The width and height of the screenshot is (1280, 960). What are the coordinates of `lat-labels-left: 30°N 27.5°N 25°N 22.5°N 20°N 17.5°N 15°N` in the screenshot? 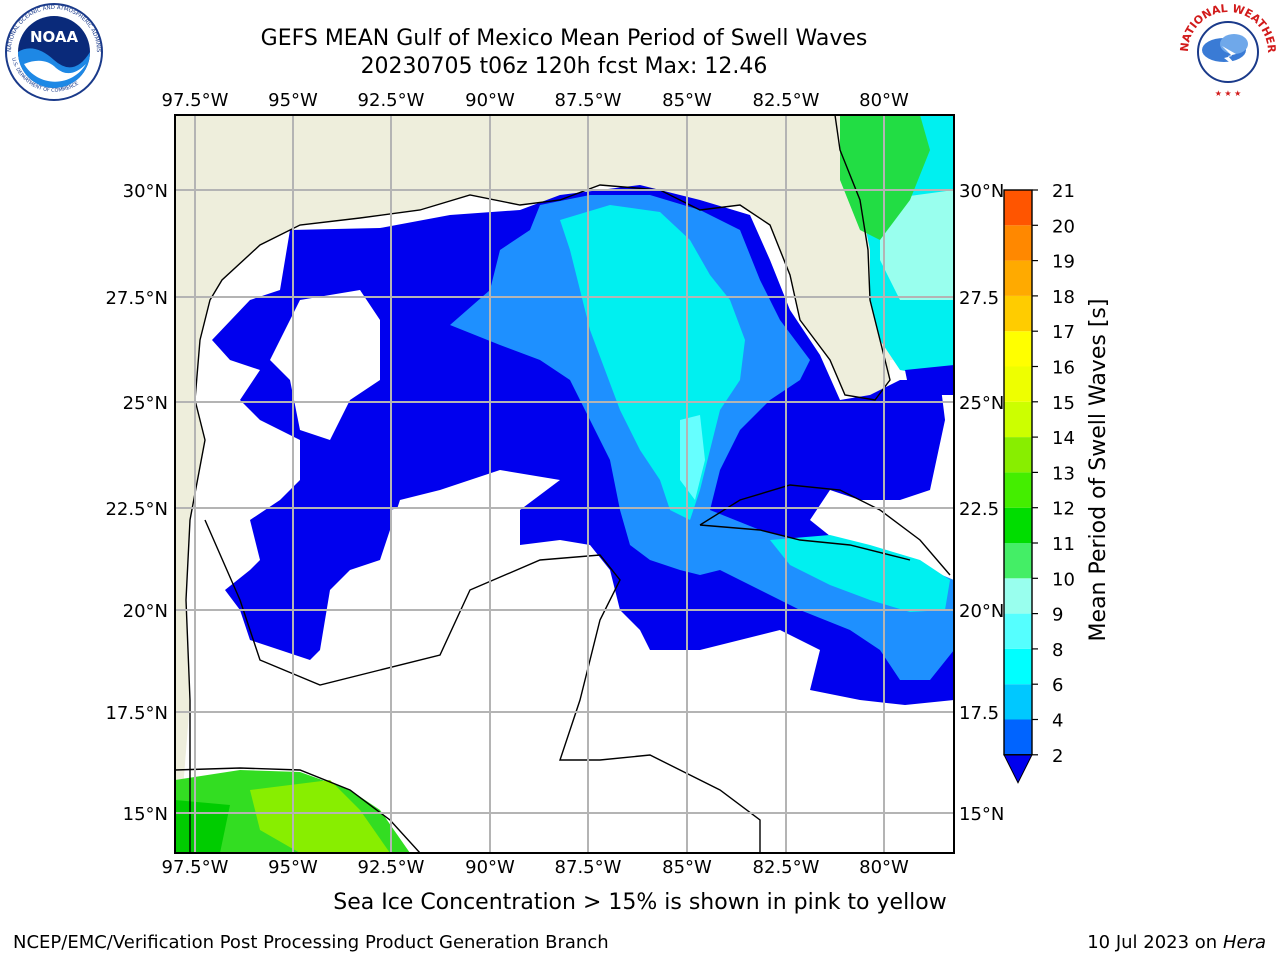 It's located at (136, 503).